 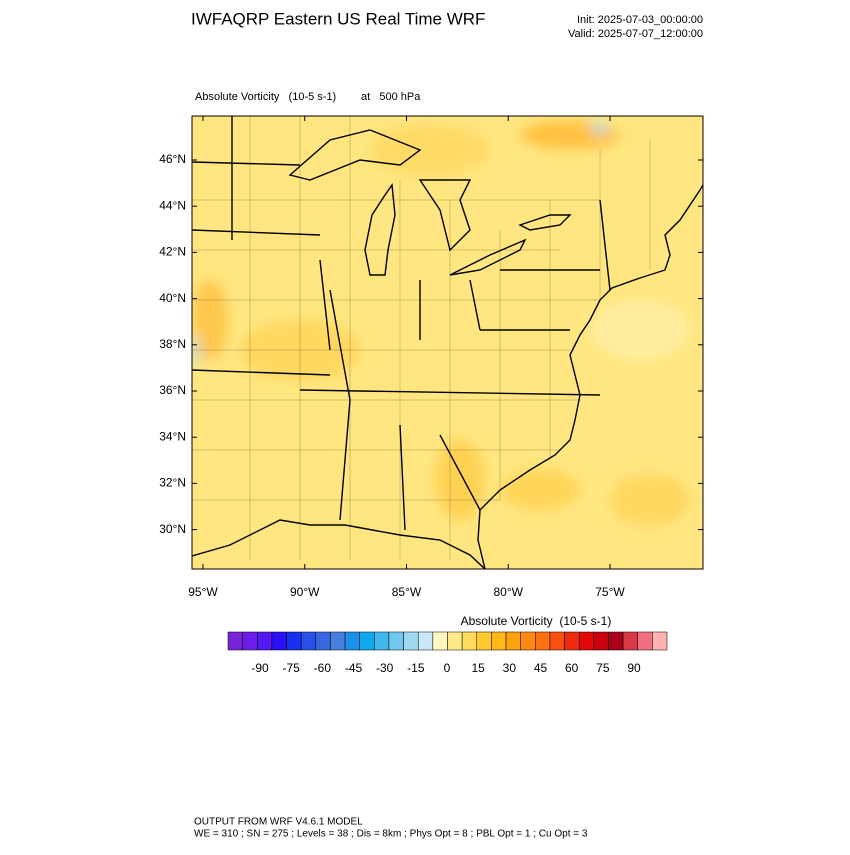 What do you see at coordinates (172, 483) in the screenshot?
I see `lat-label: 32°N` at bounding box center [172, 483].